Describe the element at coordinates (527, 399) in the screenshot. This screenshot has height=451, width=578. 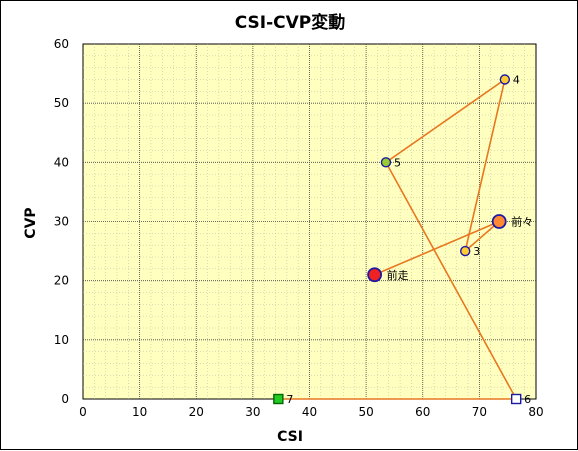
I see `point-label: 6` at that location.